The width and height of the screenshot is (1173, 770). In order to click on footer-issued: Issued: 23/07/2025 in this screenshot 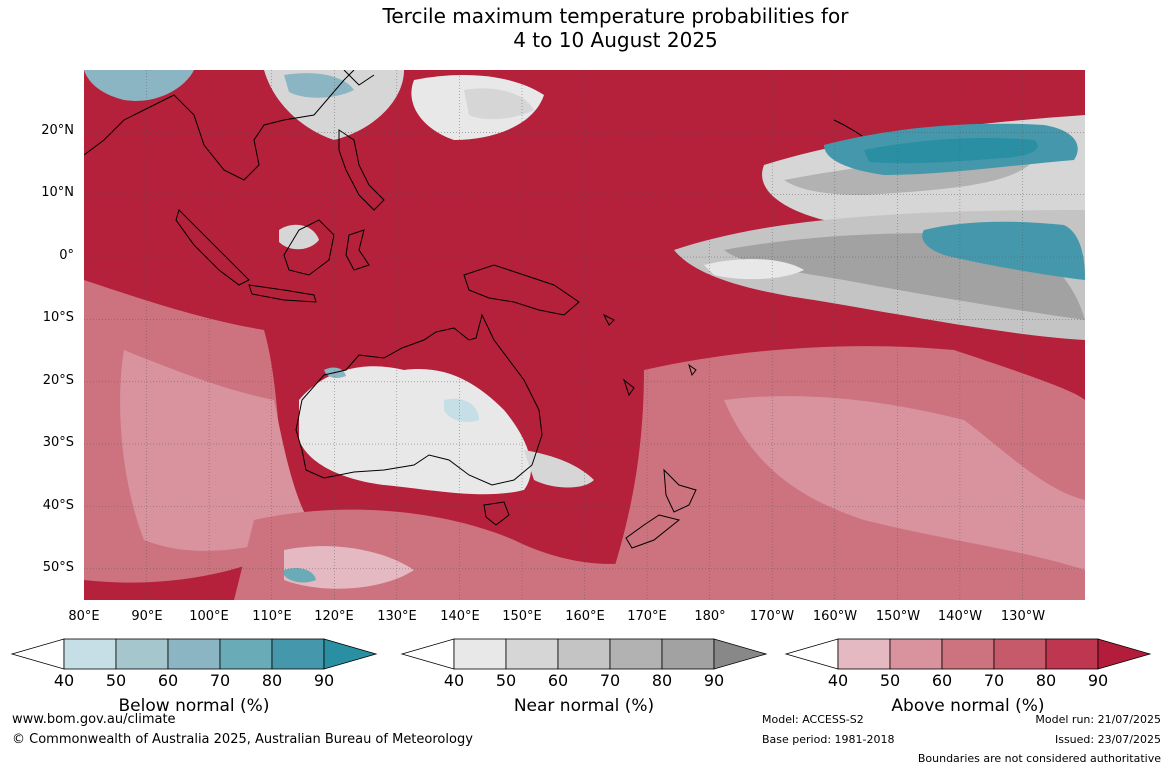, I will do `click(1107, 739)`.